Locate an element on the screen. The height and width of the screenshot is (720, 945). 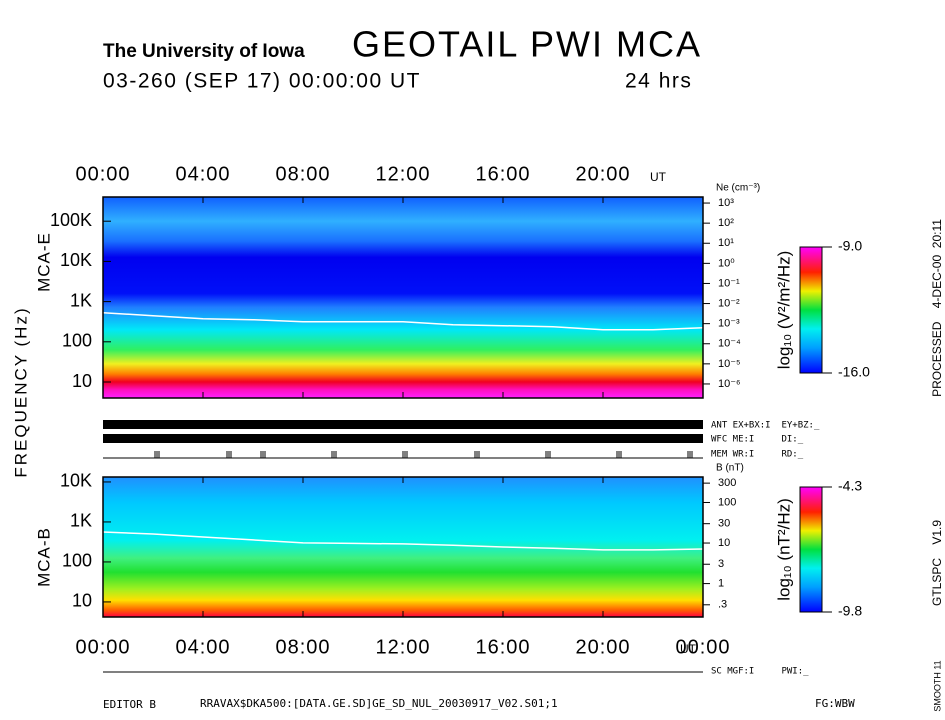
colorbar-tick-label: -9.8 is located at coordinates (850, 611).